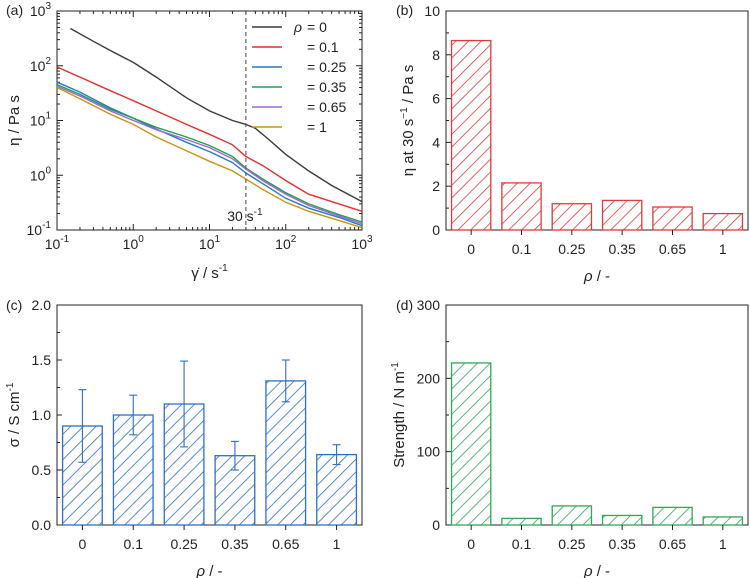 This screenshot has width=750, height=578. Describe the element at coordinates (195, 273) in the screenshot. I see `x-axis-label-symbol: γ̇` at that location.